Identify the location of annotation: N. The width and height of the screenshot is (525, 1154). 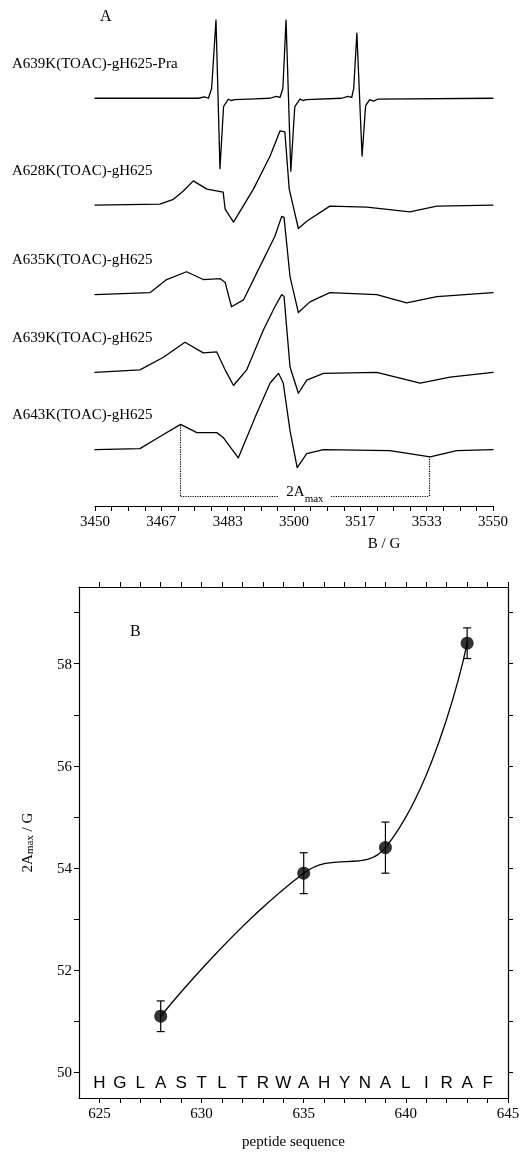
(365, 1082).